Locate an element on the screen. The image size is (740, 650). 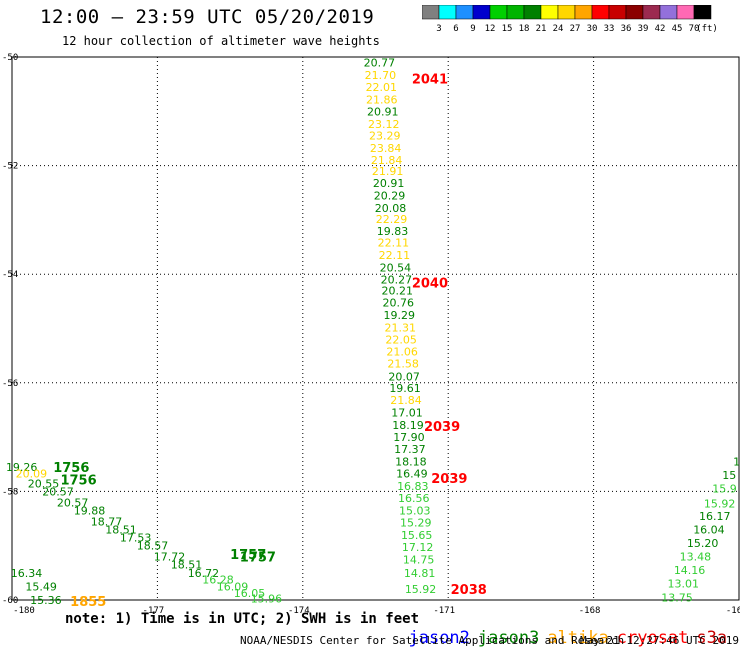
color-swatch-label: 33 is located at coordinates (609, 29).